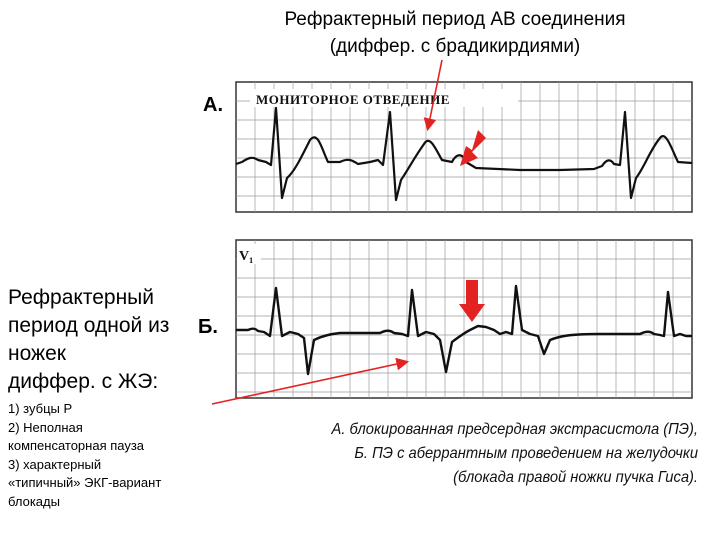  What do you see at coordinates (208, 327) in the screenshot?
I see `panel-b-letter: Б.` at bounding box center [208, 327].